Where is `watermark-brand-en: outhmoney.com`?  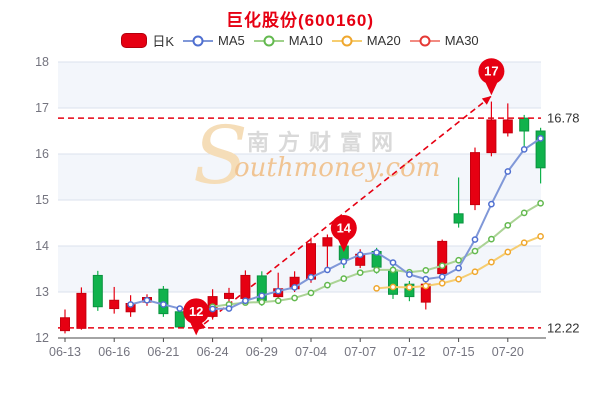
watermark-brand-en: outhmoney.com is located at coordinates (337, 168).